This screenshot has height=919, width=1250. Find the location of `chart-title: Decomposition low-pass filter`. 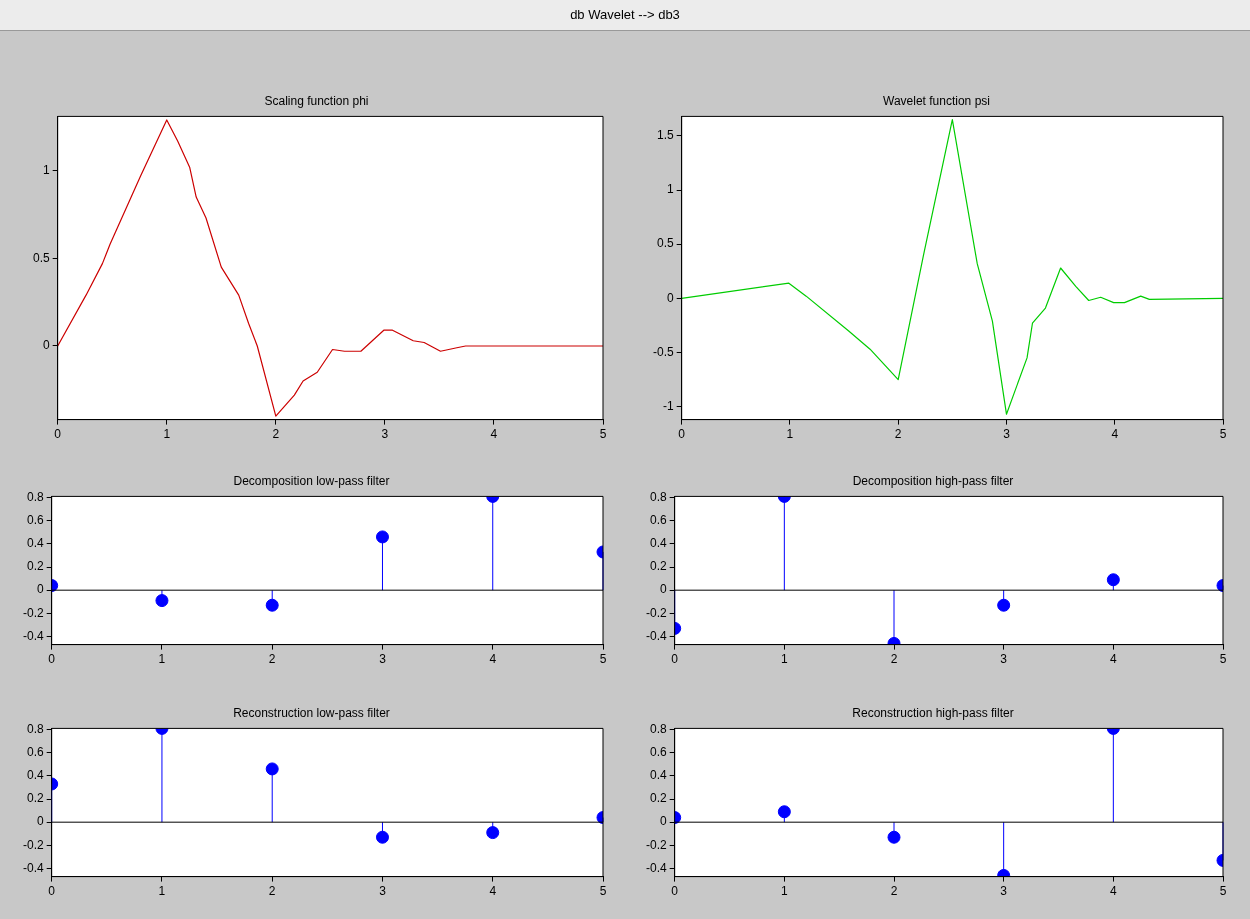

chart-title: Decomposition low-pass filter is located at coordinates (311, 480).